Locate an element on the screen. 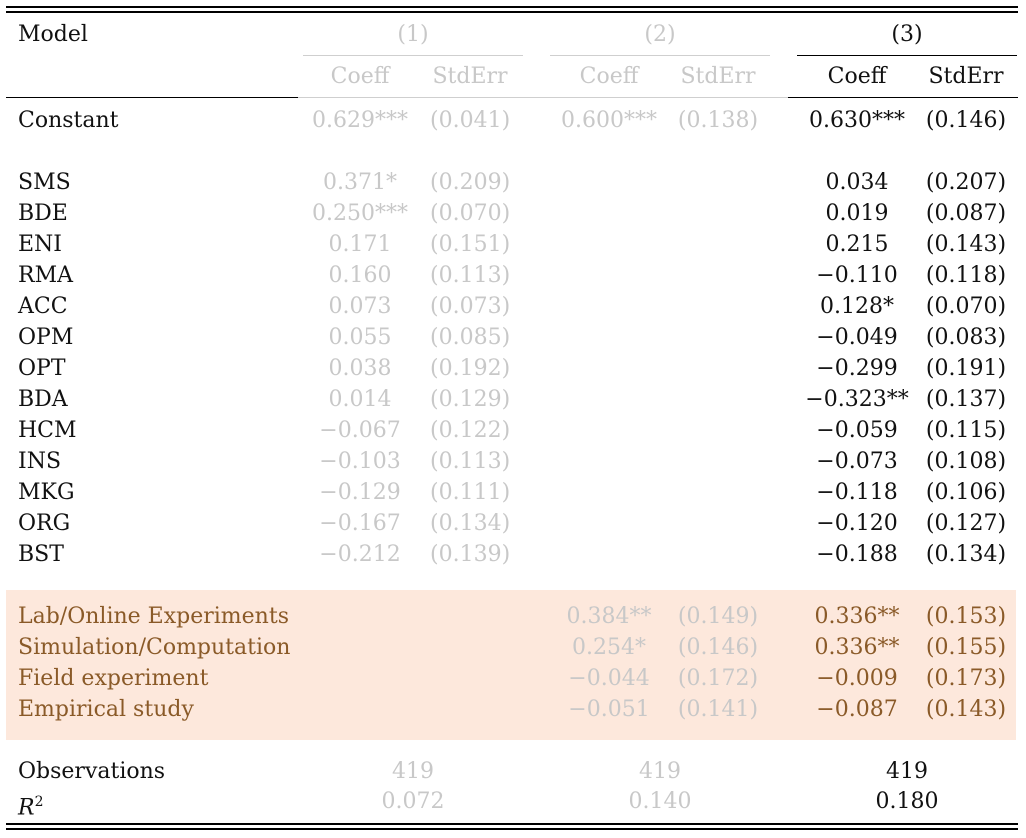 Image resolution: width=1026 pixels, height=838 pixels. col1-coeff: −0.103 is located at coordinates (360, 461).